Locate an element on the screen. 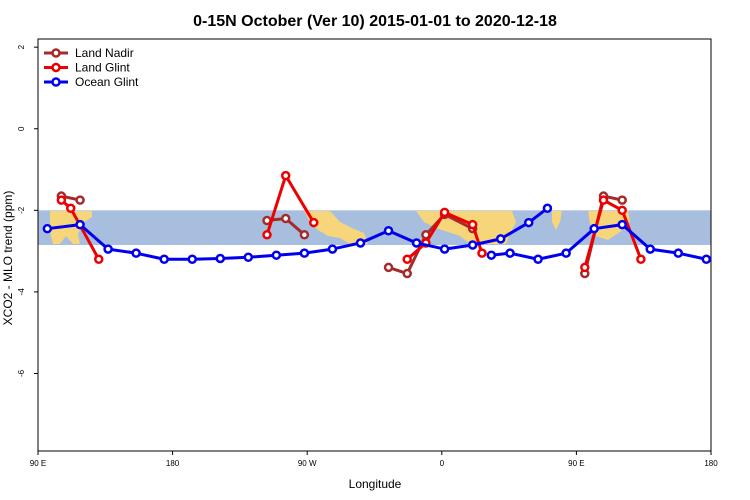 This screenshot has height=500, width=750. land-shape-central-america is located at coordinates (336, 227).